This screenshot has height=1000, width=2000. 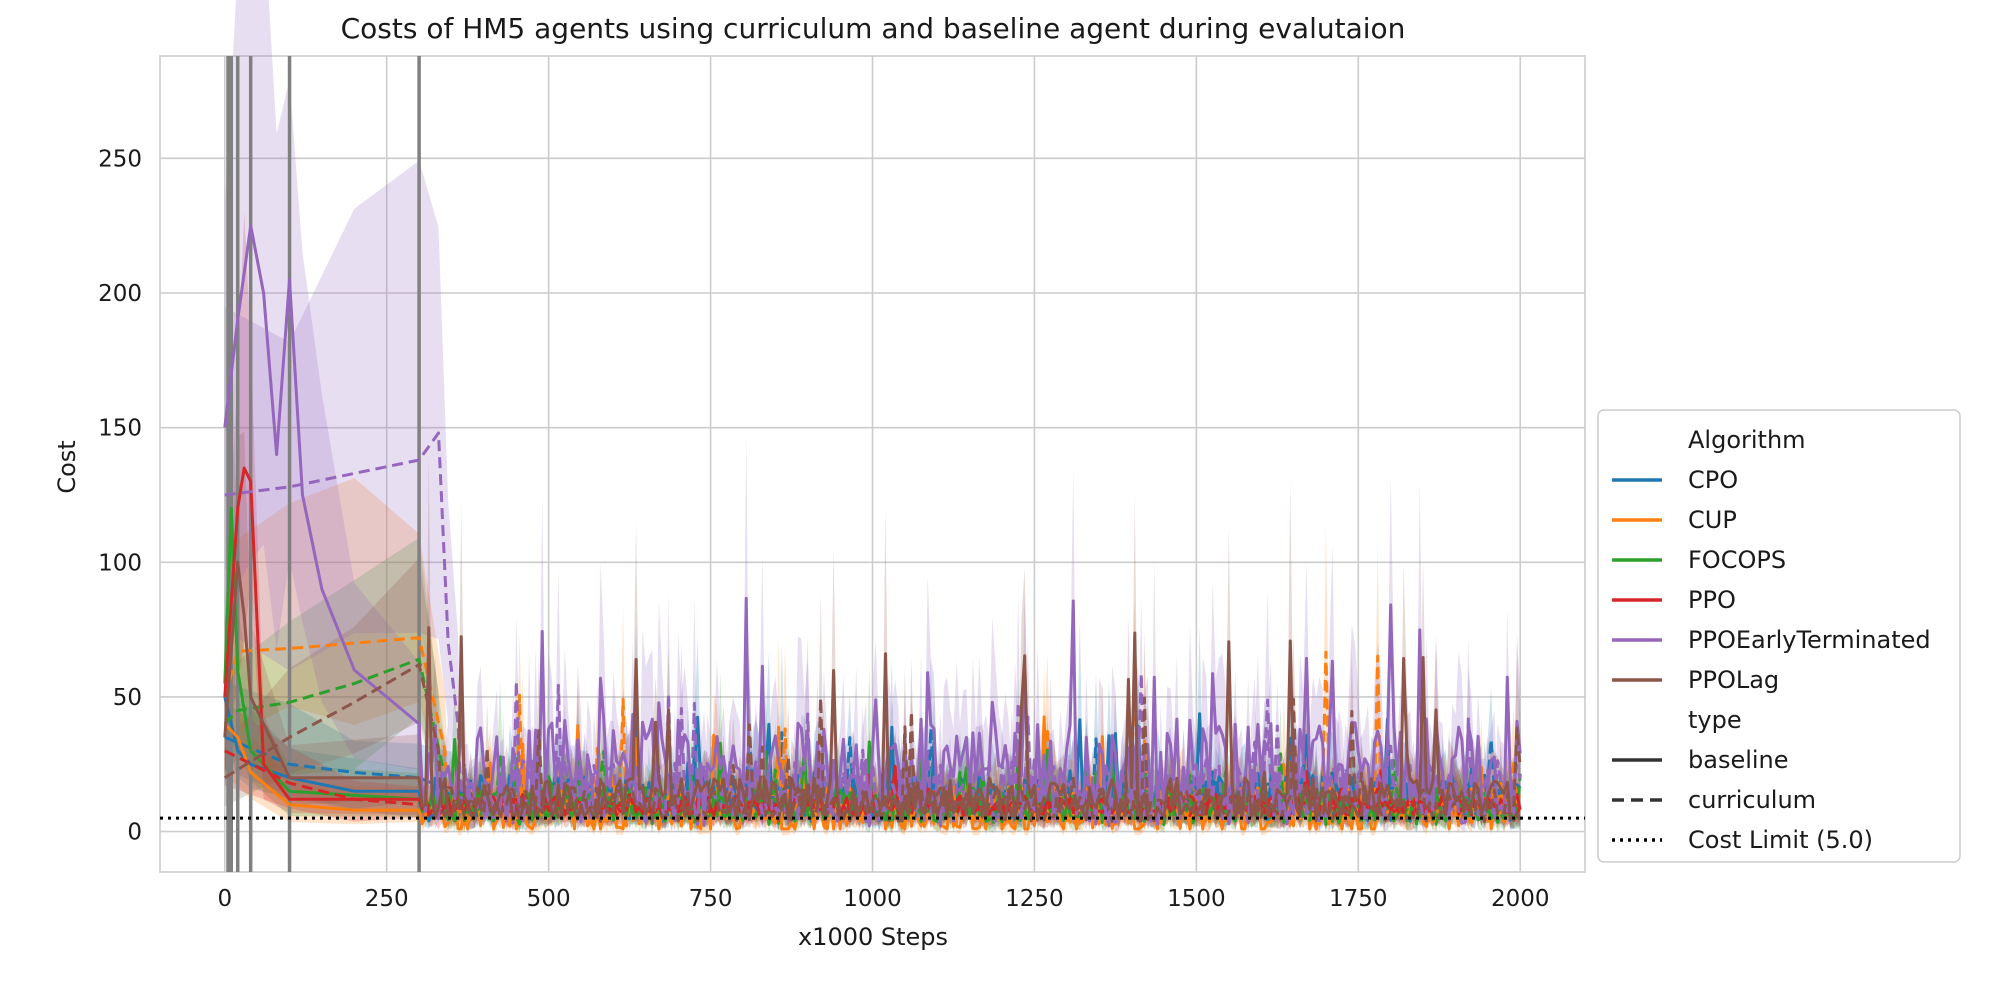 What do you see at coordinates (873, 937) in the screenshot?
I see `x-axis-label: x1000 Steps` at bounding box center [873, 937].